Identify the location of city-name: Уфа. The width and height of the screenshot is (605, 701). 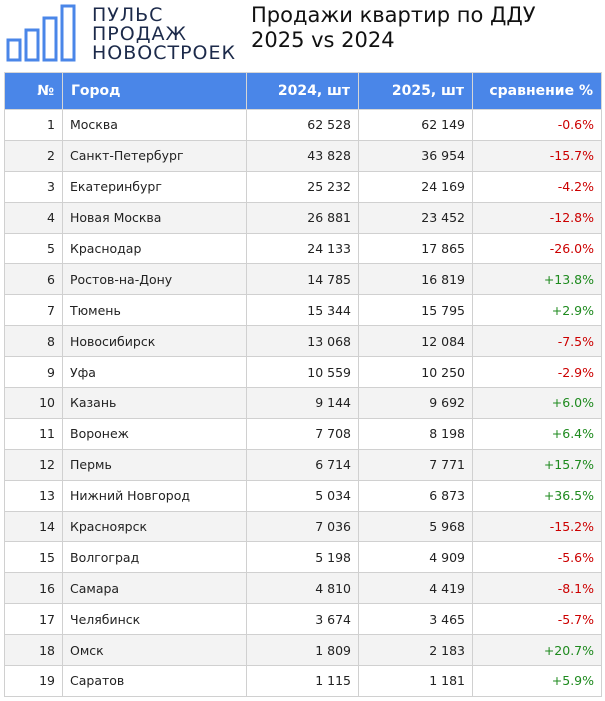
(154, 372).